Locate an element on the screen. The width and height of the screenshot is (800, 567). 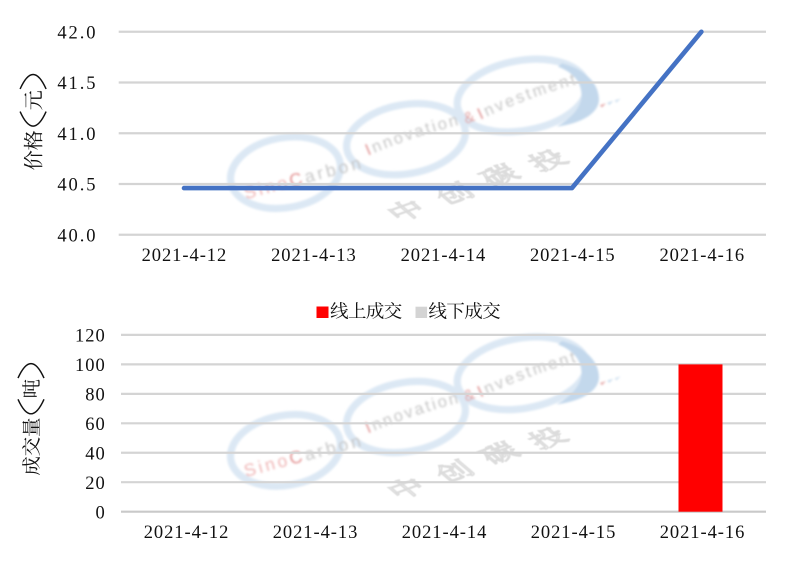
svg-text: 80 is located at coordinates (95, 396).